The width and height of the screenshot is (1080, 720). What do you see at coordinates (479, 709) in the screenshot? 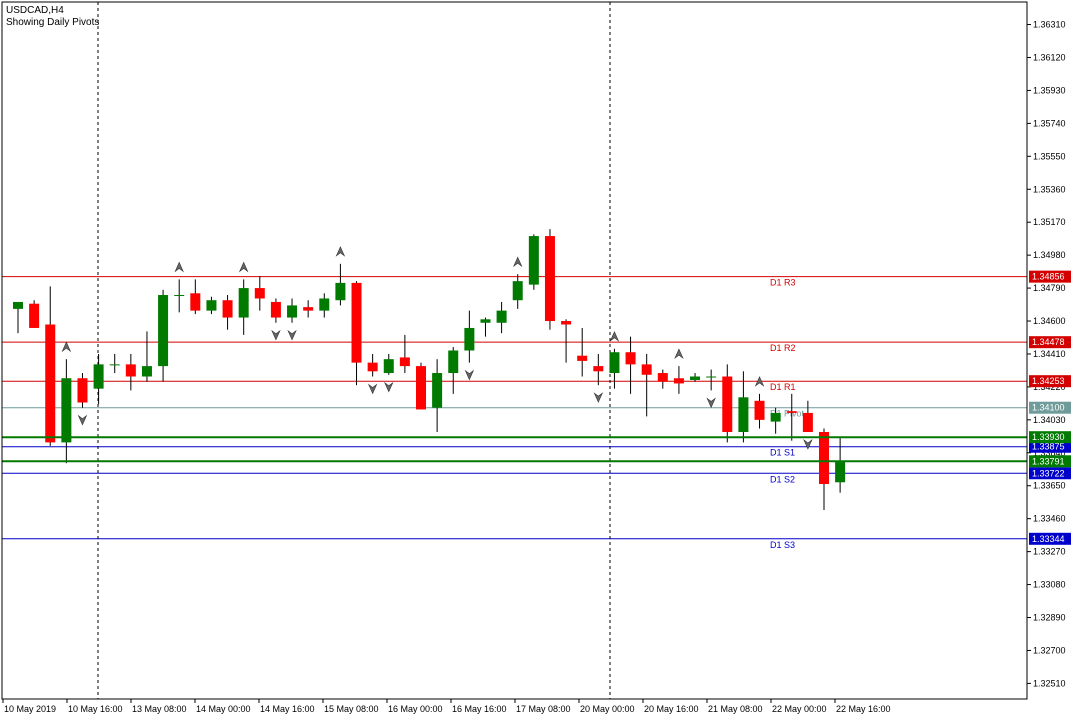
I see `x-tick-label: 16 May 16:00` at bounding box center [479, 709].